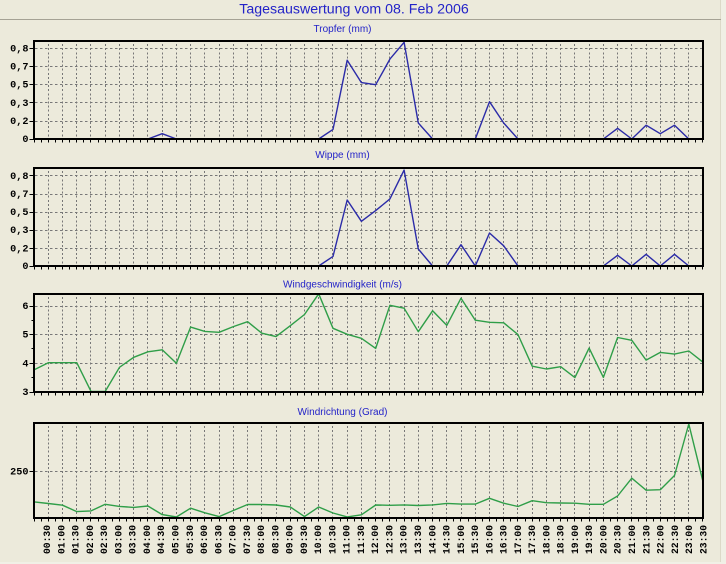 The width and height of the screenshot is (726, 564). I want to click on svg-text: 09:30, so click(304, 539).